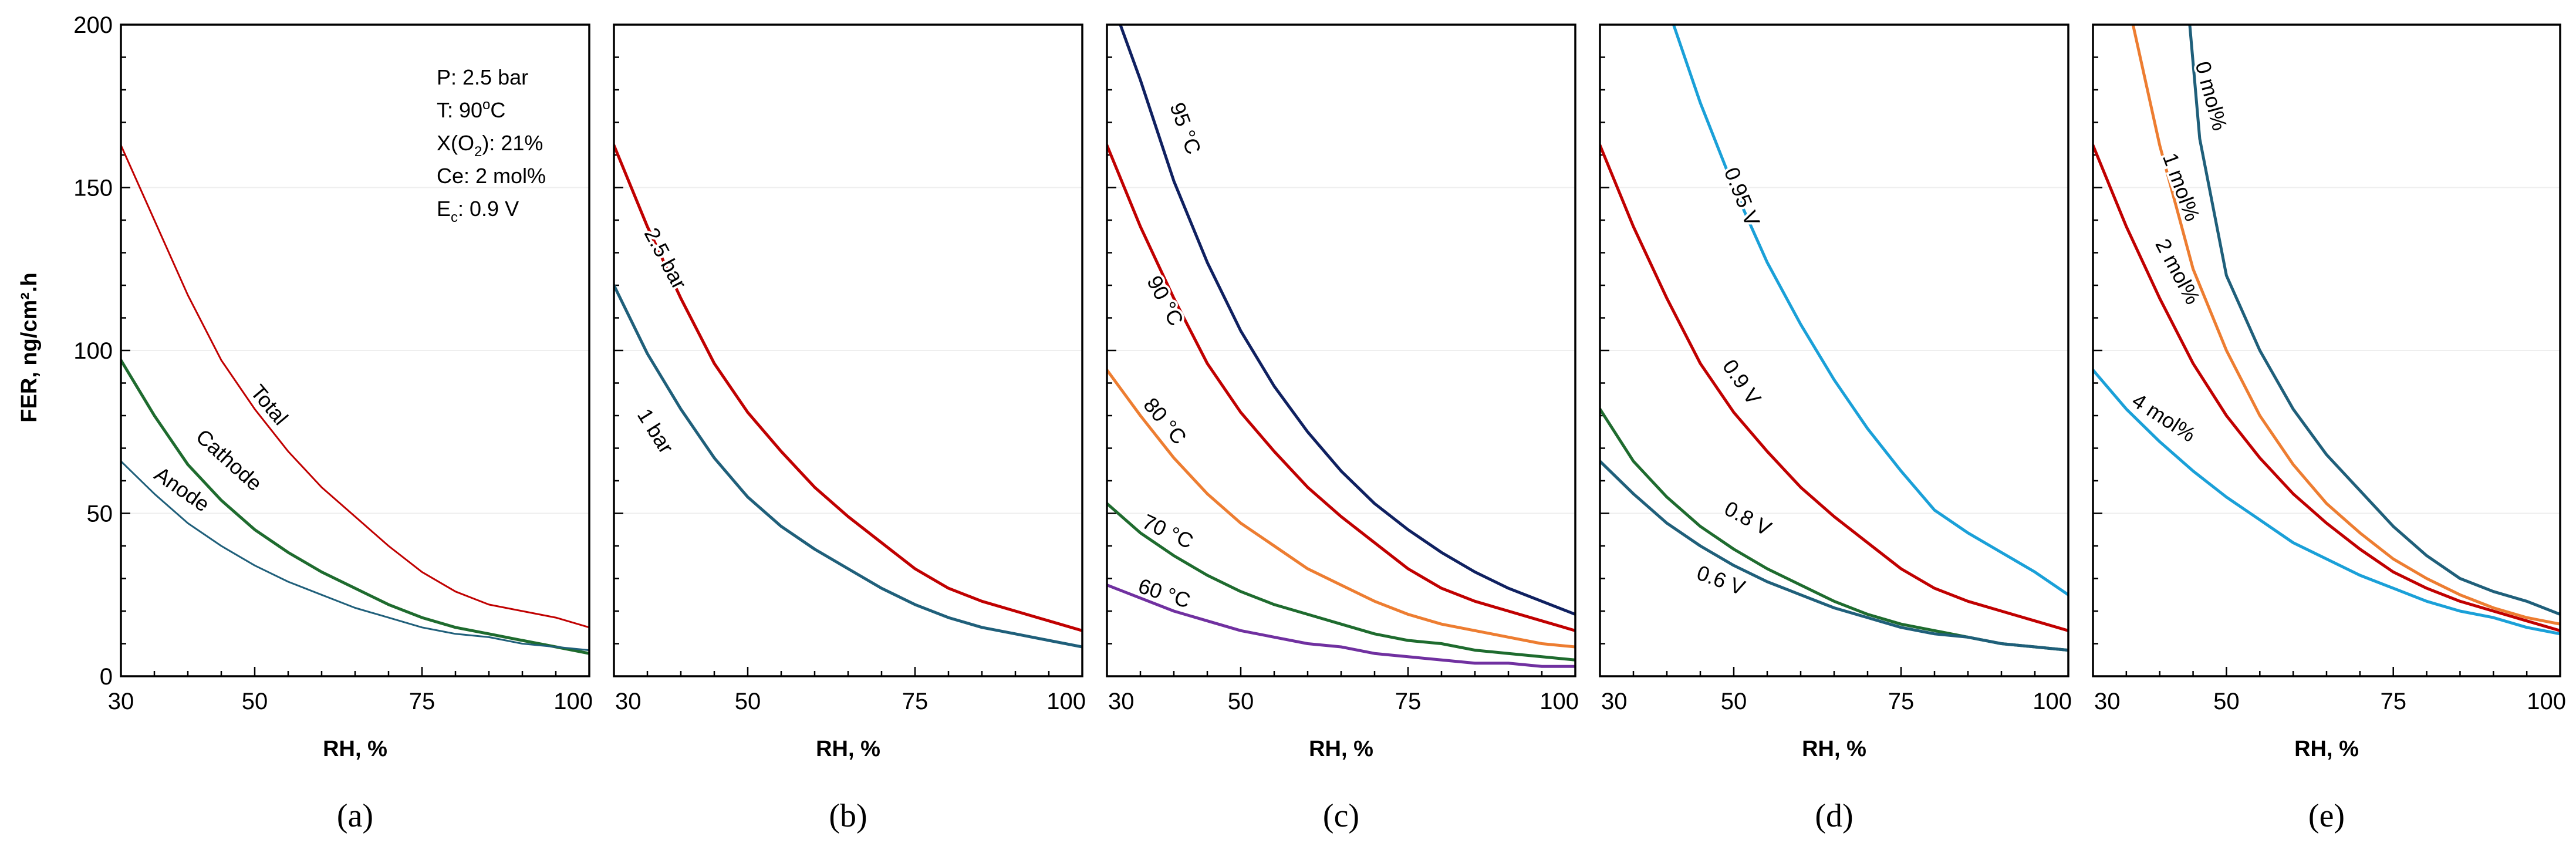 The image size is (2576, 850). Describe the element at coordinates (492, 176) in the screenshot. I see `info-line: Ce: 2 mol%` at that location.